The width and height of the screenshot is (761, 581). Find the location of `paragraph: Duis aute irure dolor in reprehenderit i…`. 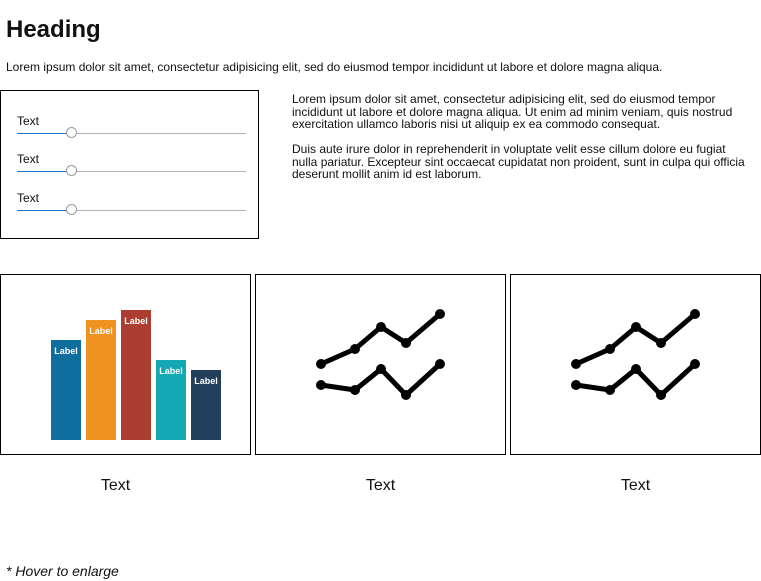

paragraph: Duis aute irure dolor in reprehenderit i… is located at coordinates (518, 161).